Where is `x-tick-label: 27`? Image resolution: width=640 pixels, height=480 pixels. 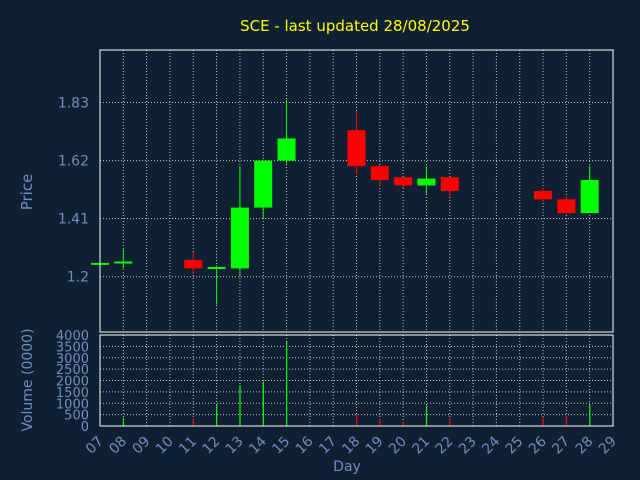 x-tick-label: 27 is located at coordinates (561, 446).